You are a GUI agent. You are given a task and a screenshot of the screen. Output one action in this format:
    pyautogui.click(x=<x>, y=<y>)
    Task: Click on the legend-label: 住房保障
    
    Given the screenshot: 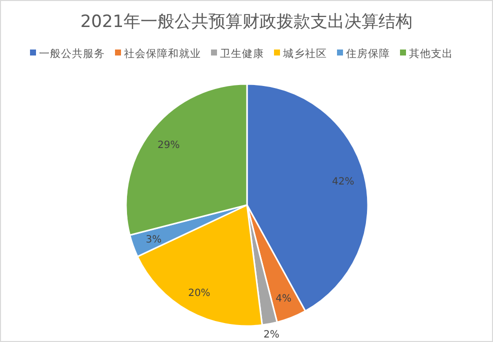 What is the action you would take?
    pyautogui.click(x=368, y=53)
    